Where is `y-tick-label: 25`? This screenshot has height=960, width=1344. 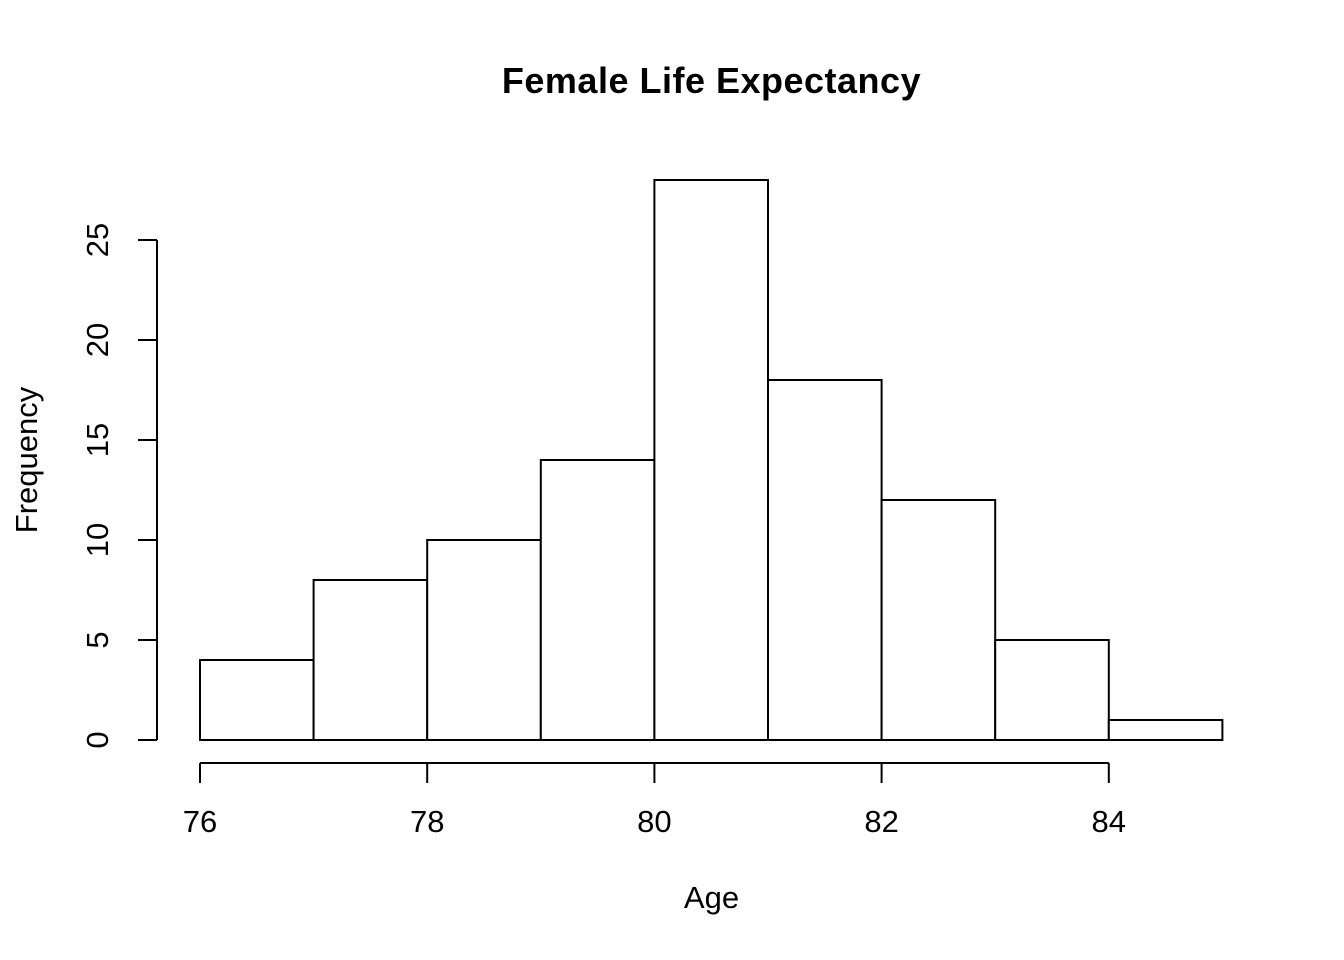 y-tick-label: 25 is located at coordinates (97, 240).